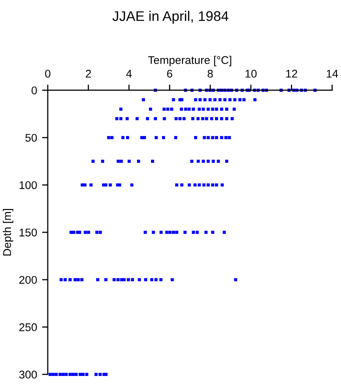  What do you see at coordinates (28, 374) in the screenshot?
I see `y-tick-label: 300` at bounding box center [28, 374].